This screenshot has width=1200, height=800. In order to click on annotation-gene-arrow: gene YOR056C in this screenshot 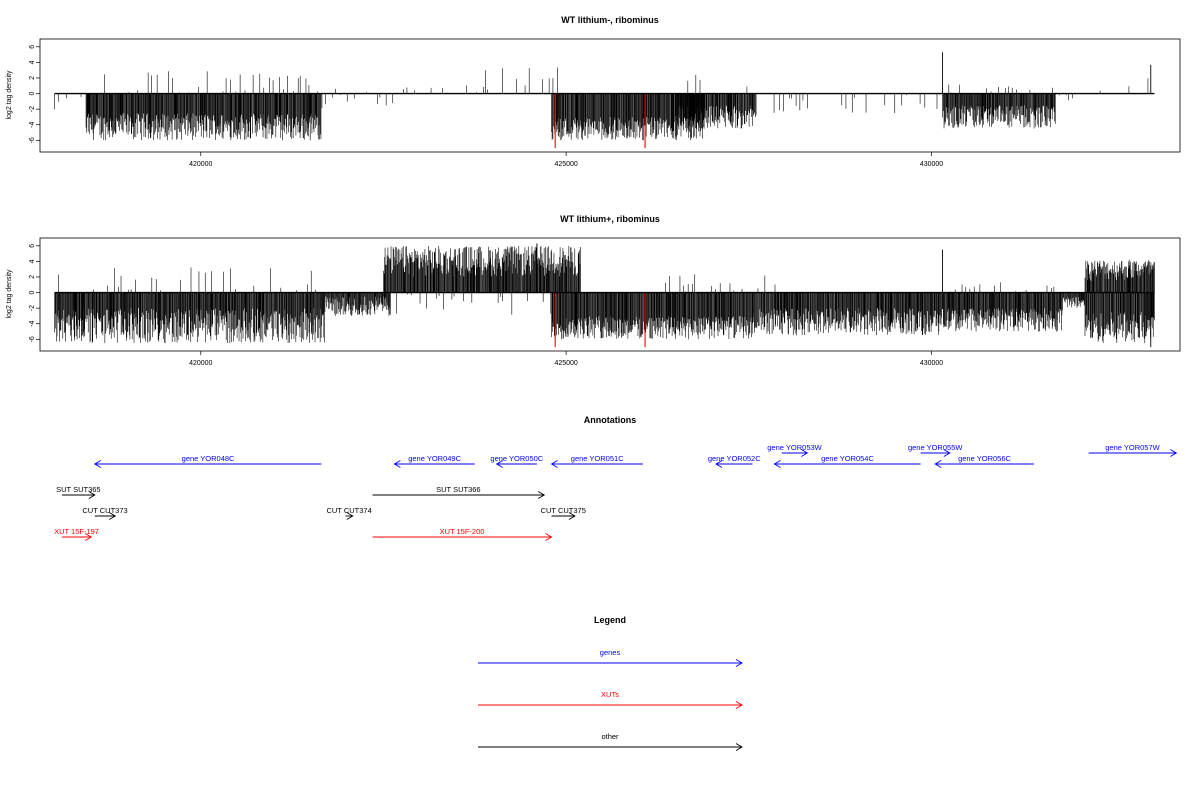, I will do `click(984, 461)`.